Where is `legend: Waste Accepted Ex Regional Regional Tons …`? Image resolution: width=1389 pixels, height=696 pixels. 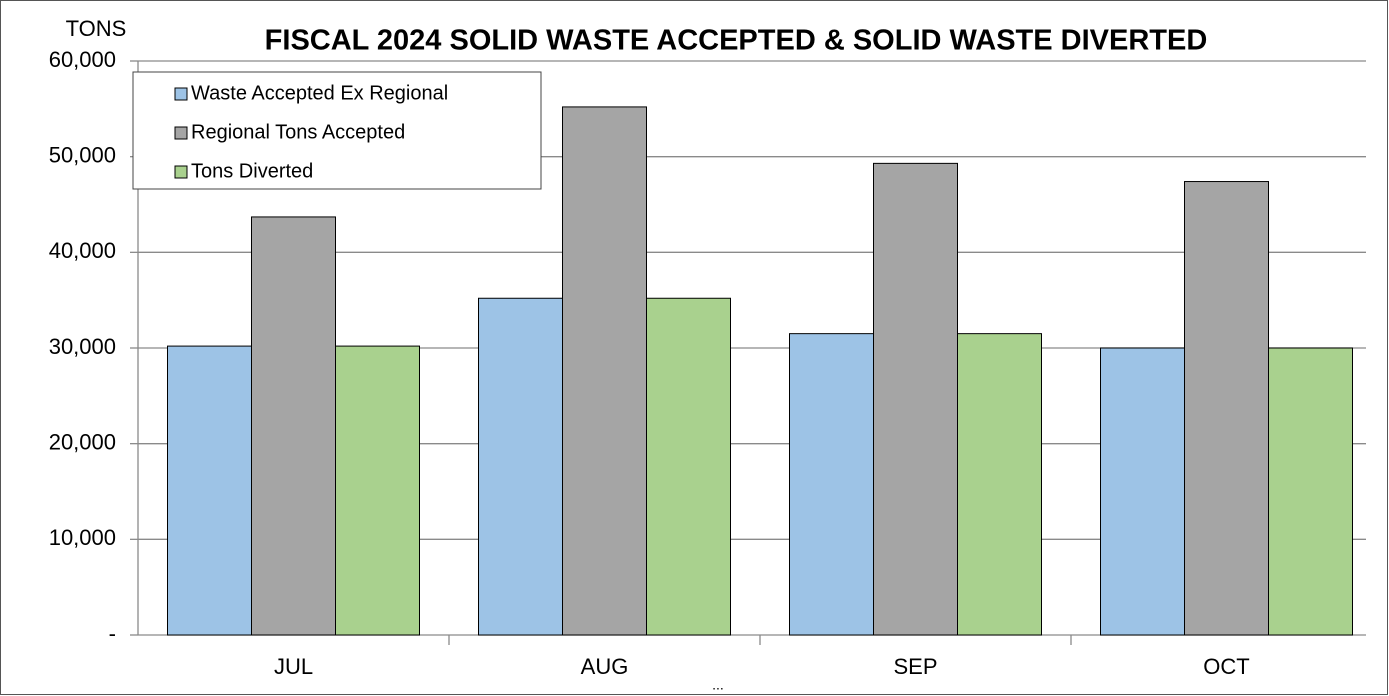 legend: Waste Accepted Ex Regional Regional Tons … is located at coordinates (337, 130).